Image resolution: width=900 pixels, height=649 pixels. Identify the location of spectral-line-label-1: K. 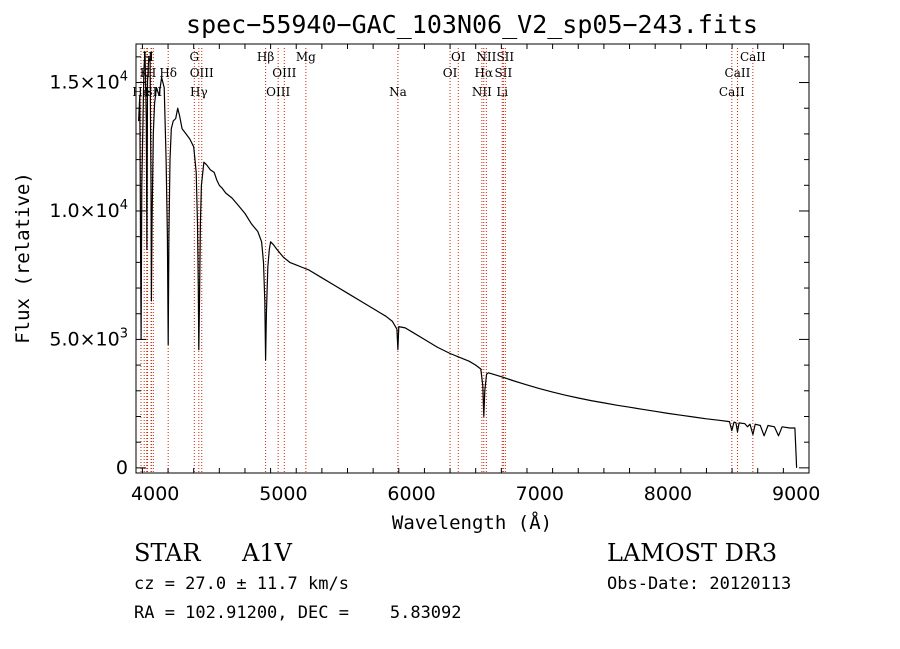
(145, 73).